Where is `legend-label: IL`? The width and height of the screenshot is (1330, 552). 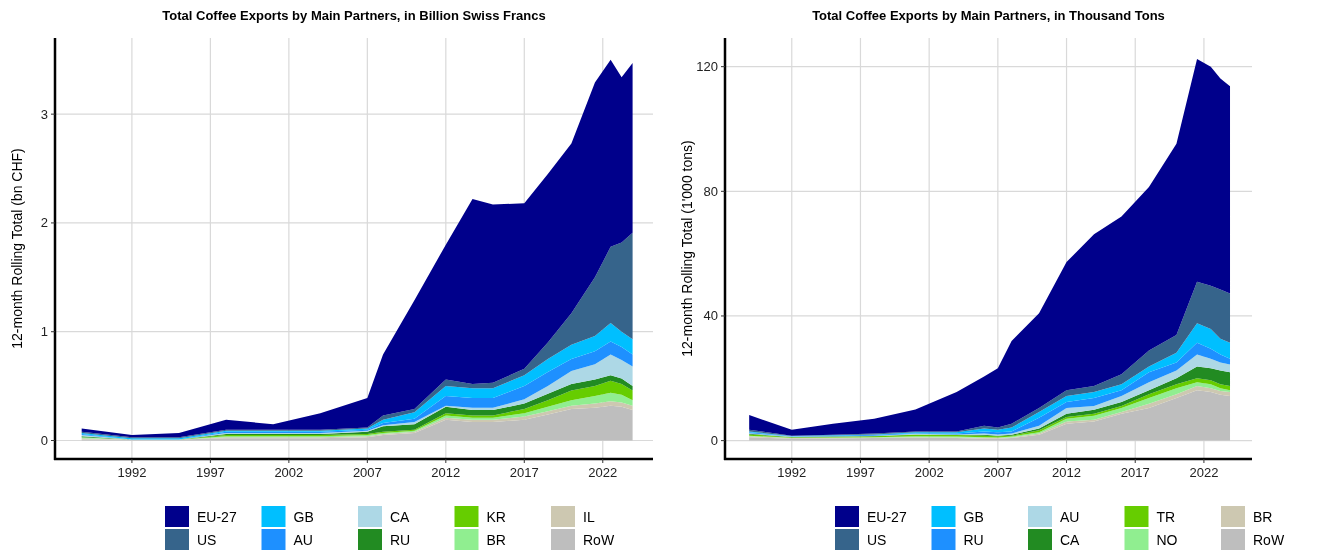
legend-label: IL is located at coordinates (589, 517).